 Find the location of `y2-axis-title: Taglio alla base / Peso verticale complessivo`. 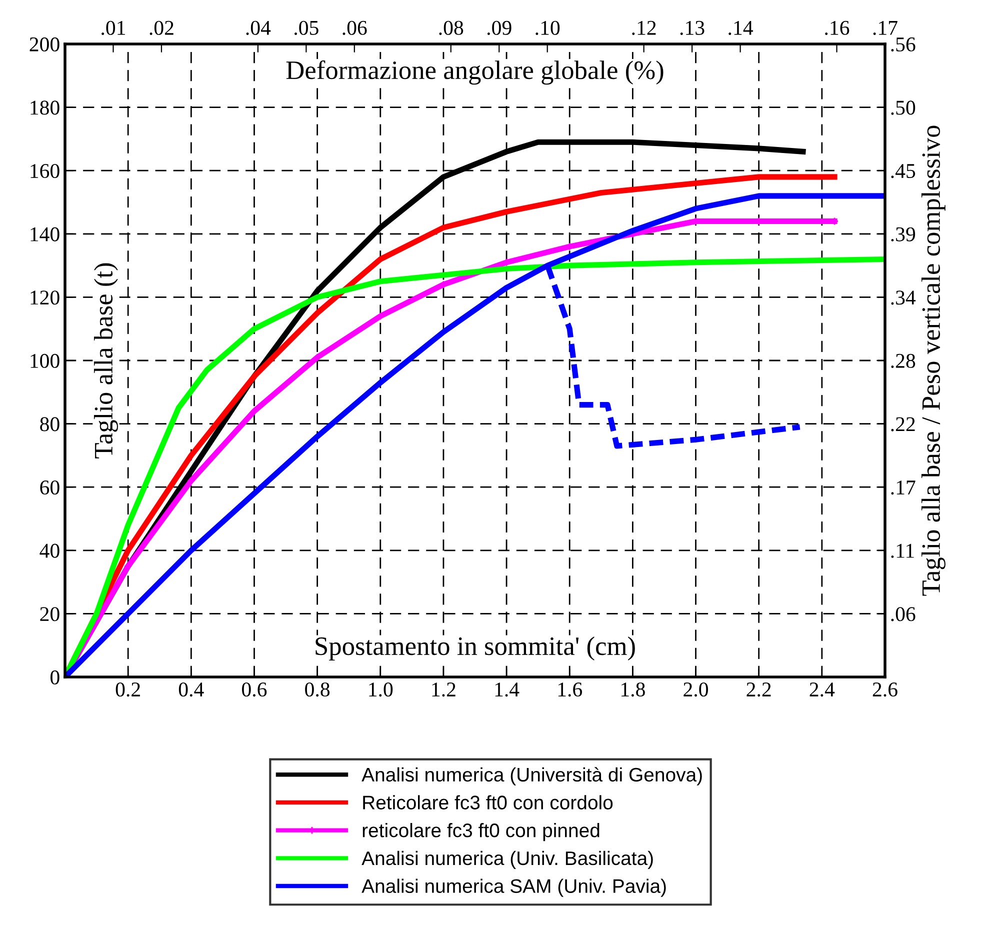

y2-axis-title: Taglio alla base / Peso verticale complessivo is located at coordinates (933, 361).